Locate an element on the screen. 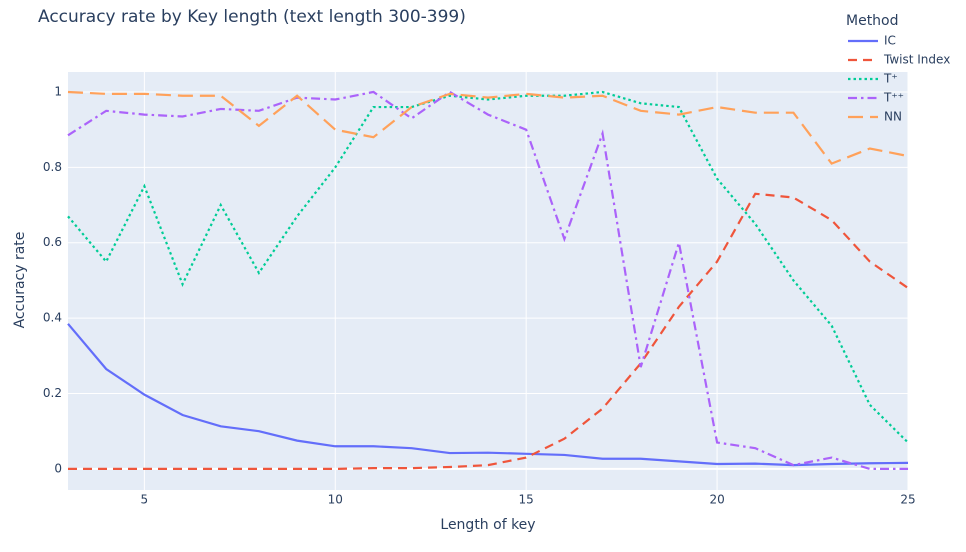 The height and width of the screenshot is (552, 966). x-axis-title: Length of key is located at coordinates (487, 525).